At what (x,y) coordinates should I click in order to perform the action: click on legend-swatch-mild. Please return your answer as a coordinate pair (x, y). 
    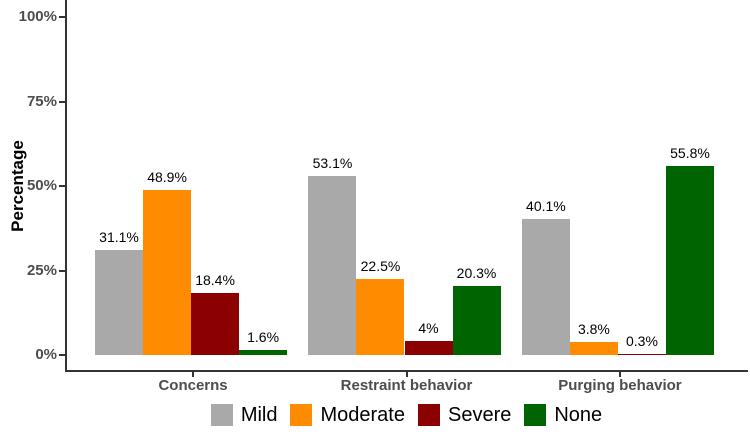
    Looking at the image, I should click on (221, 415).